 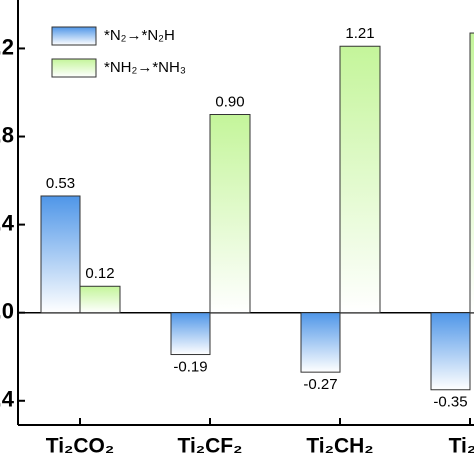 What do you see at coordinates (7, 46) in the screenshot?
I see `y-tick-label: 1.2` at bounding box center [7, 46].